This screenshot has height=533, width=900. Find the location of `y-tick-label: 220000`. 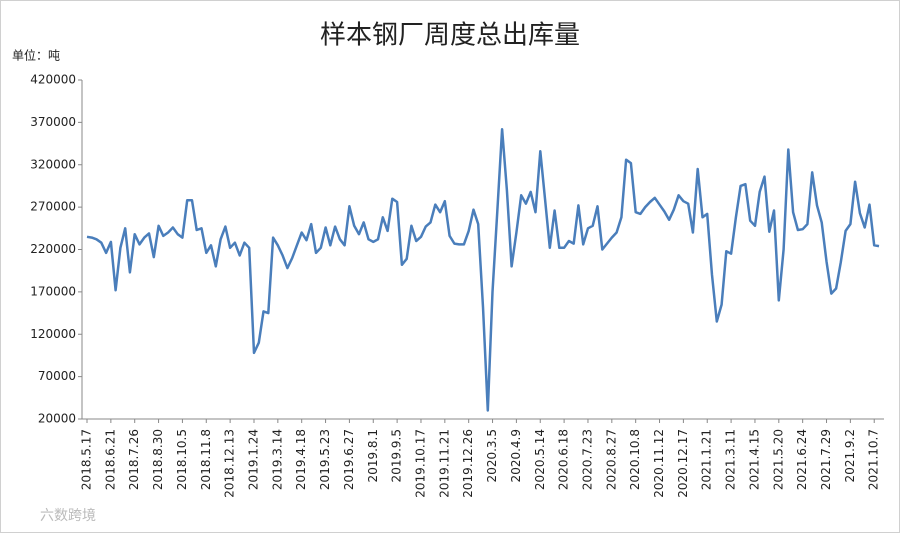

y-tick-label: 220000 is located at coordinates (53, 249).